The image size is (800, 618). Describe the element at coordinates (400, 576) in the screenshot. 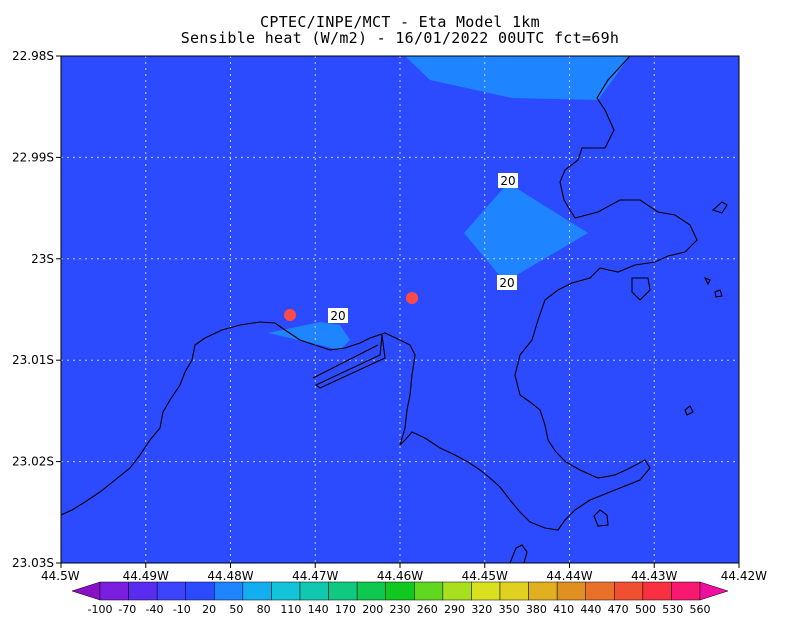

I see `lon-tick-label: 44.46W` at that location.